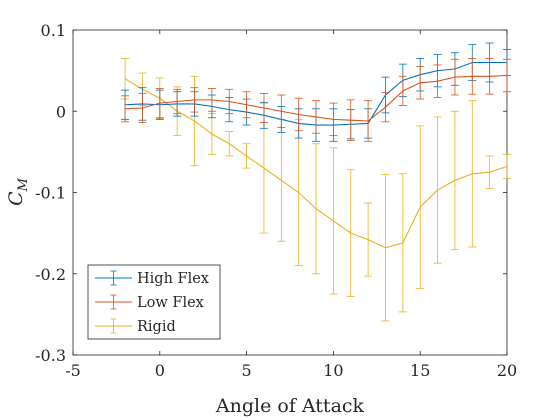 The image size is (560, 420). What do you see at coordinates (156, 327) in the screenshot?
I see `legend-label: Rigid` at bounding box center [156, 327].